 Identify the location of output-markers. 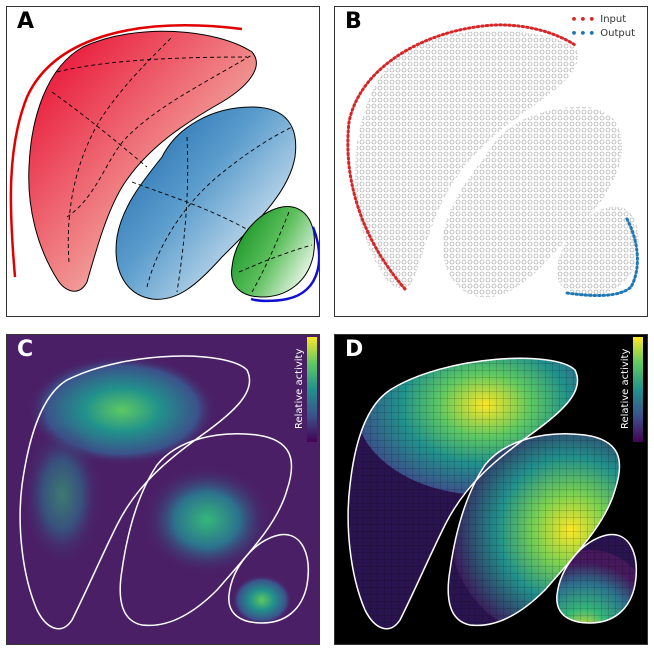
(602, 257).